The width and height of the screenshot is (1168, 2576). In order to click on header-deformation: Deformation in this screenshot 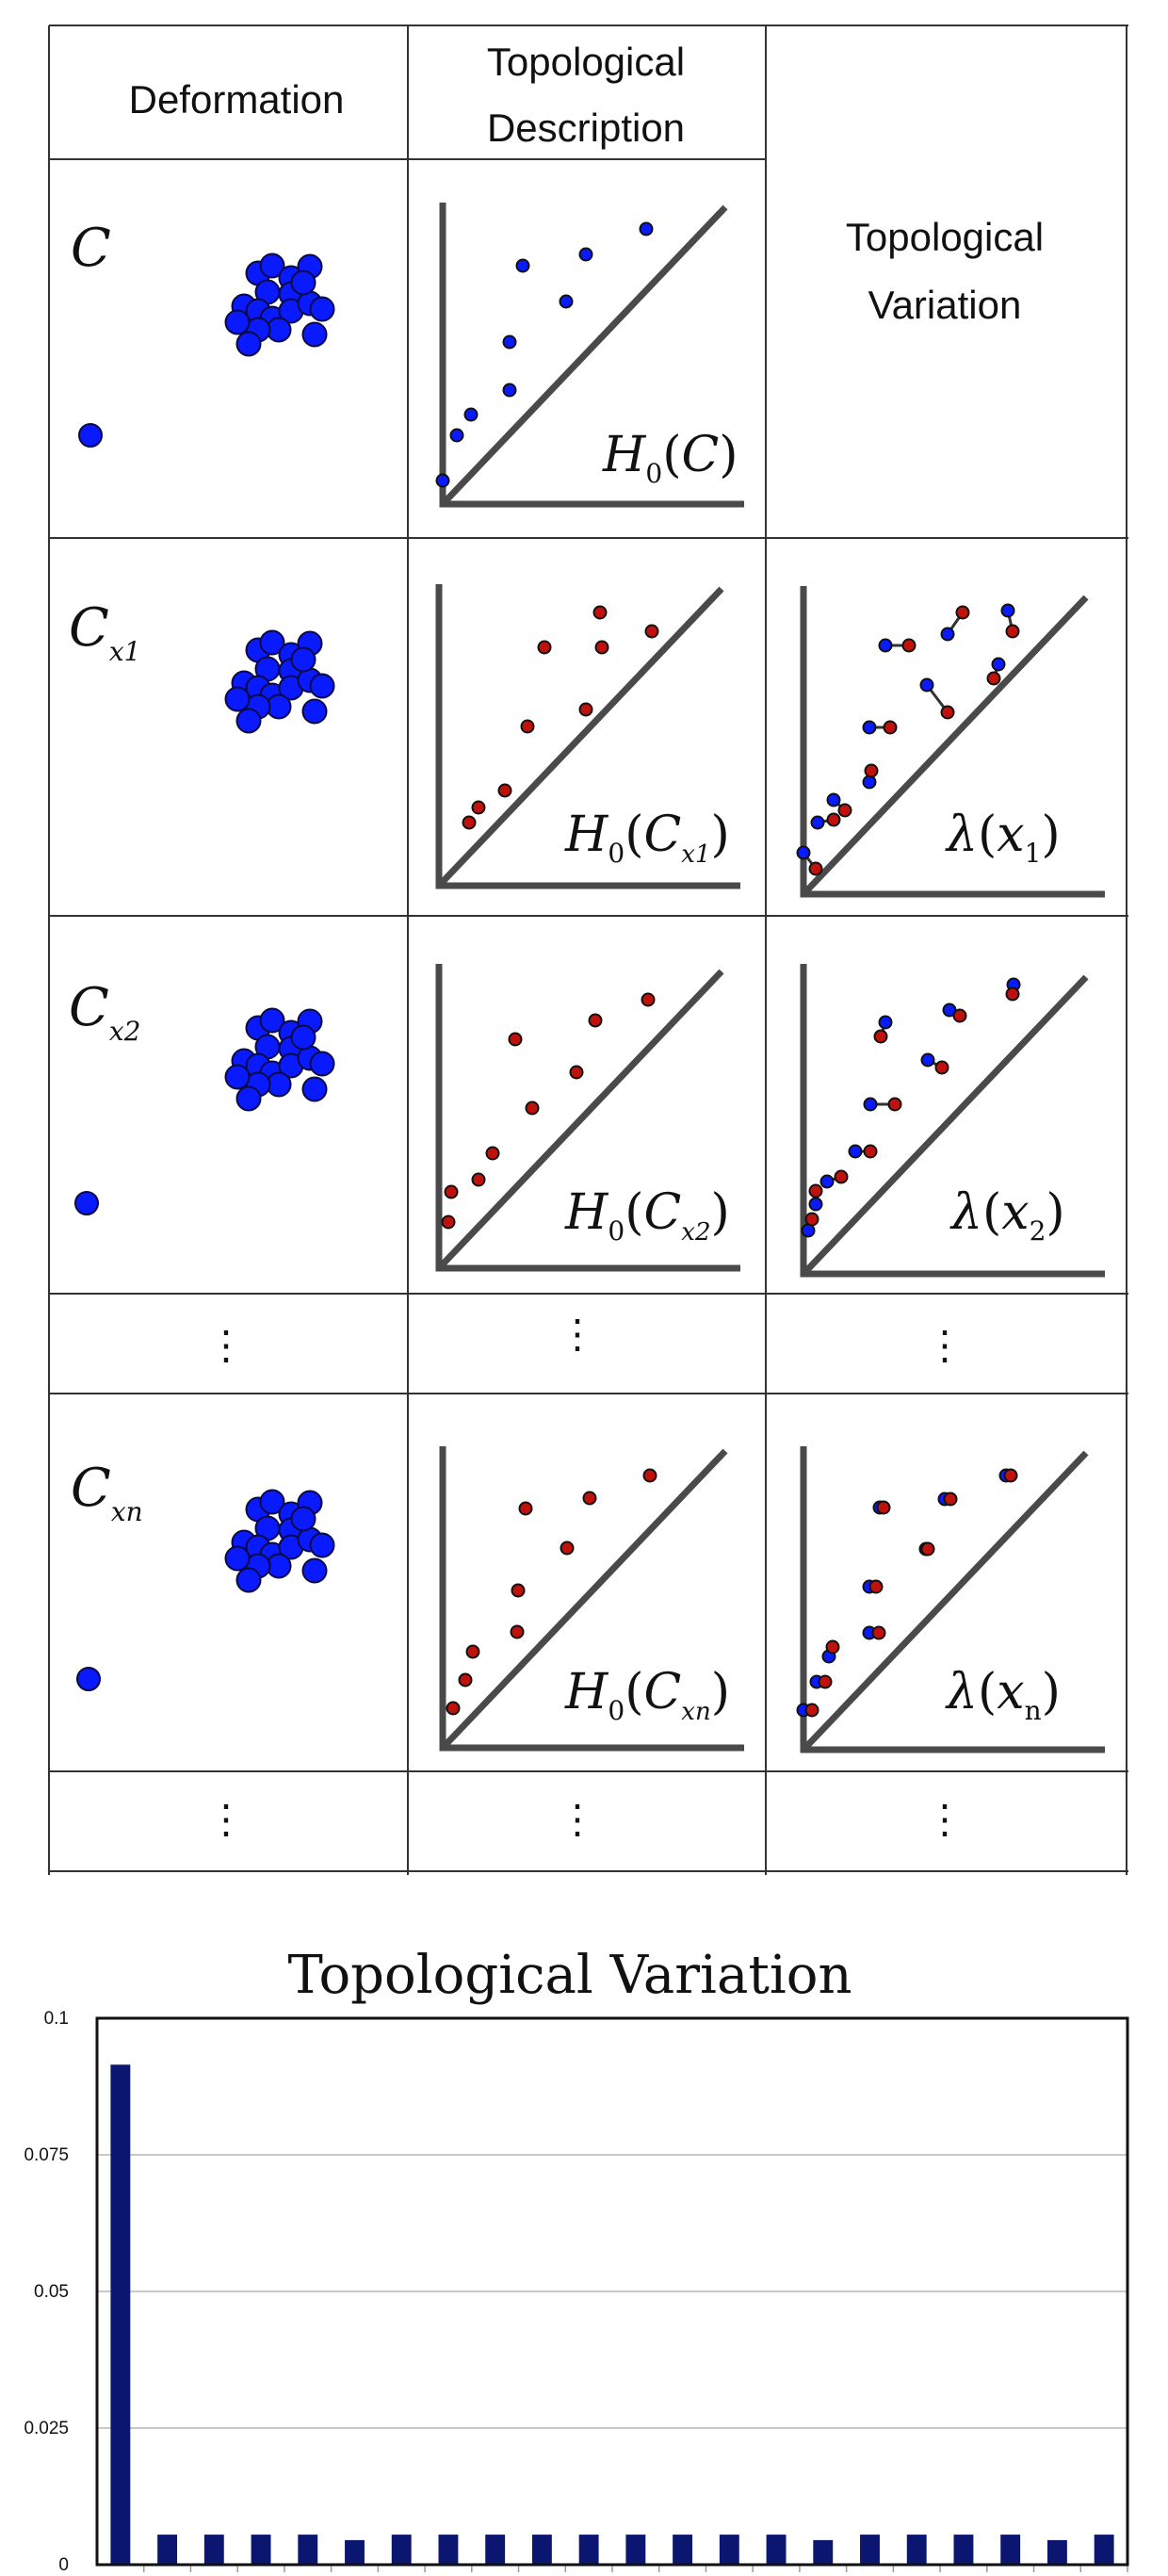, I will do `click(237, 99)`.